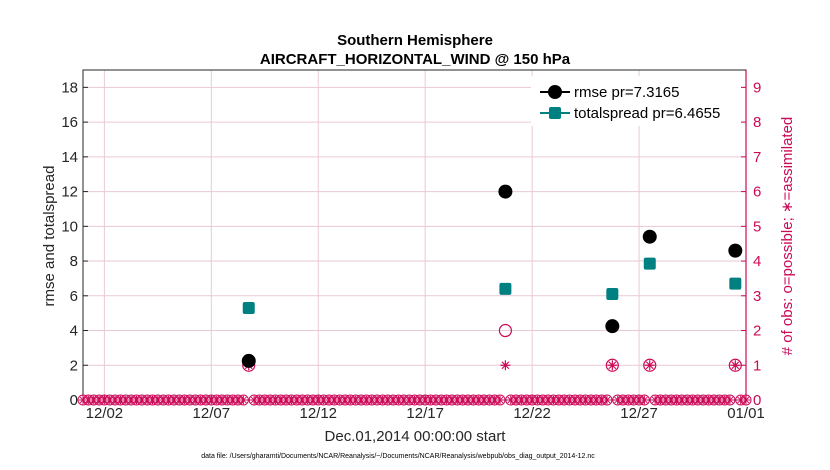  I want to click on y-tick-label: 10, so click(69, 226).